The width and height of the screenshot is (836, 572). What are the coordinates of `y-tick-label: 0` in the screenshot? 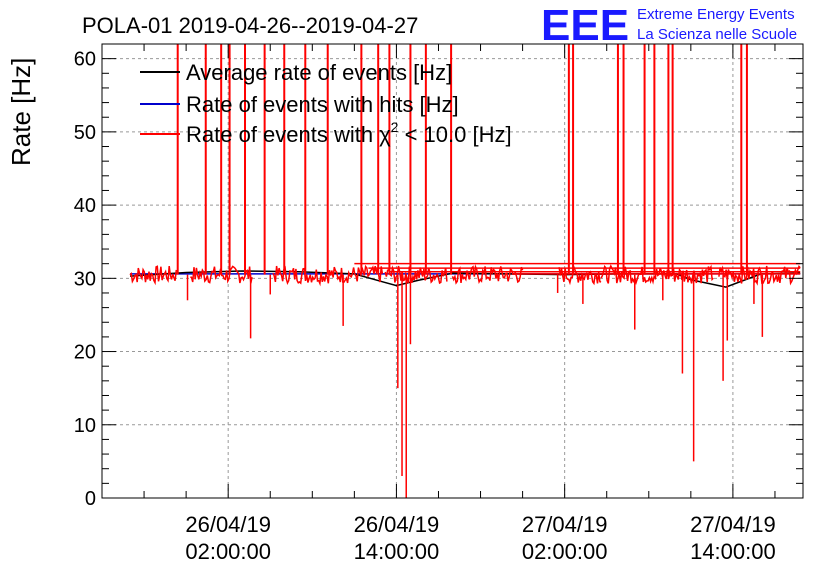 It's located at (90, 499).